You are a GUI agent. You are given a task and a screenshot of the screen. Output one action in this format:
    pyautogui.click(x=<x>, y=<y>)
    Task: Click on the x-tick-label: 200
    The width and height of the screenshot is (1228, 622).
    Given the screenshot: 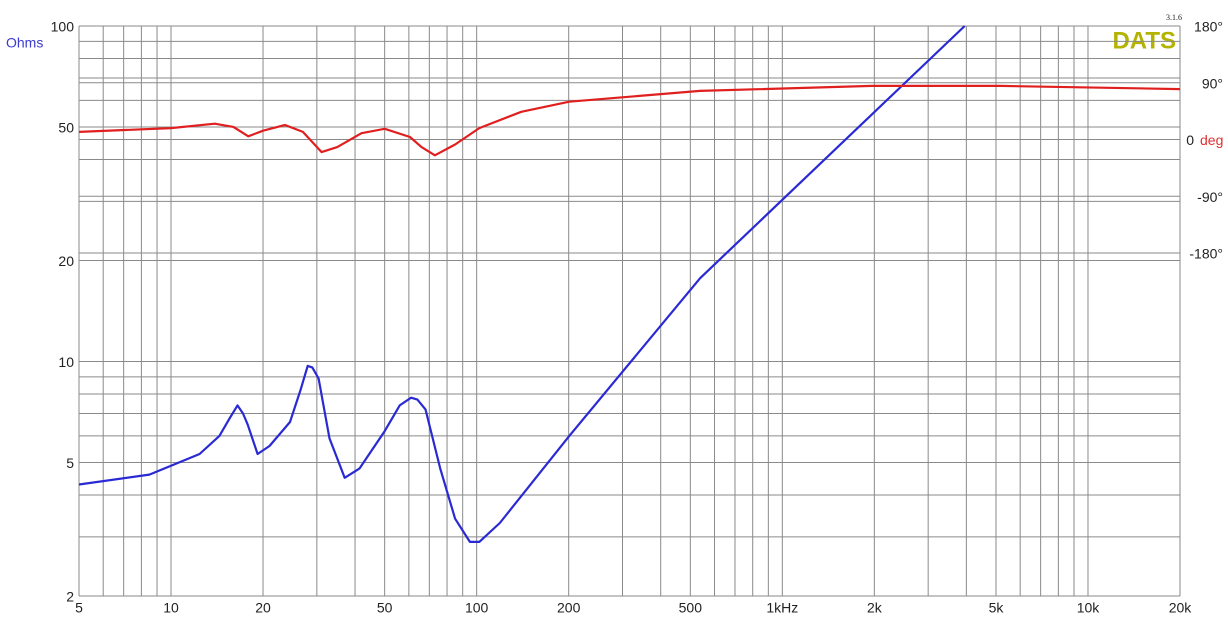 What is the action you would take?
    pyautogui.click(x=569, y=608)
    